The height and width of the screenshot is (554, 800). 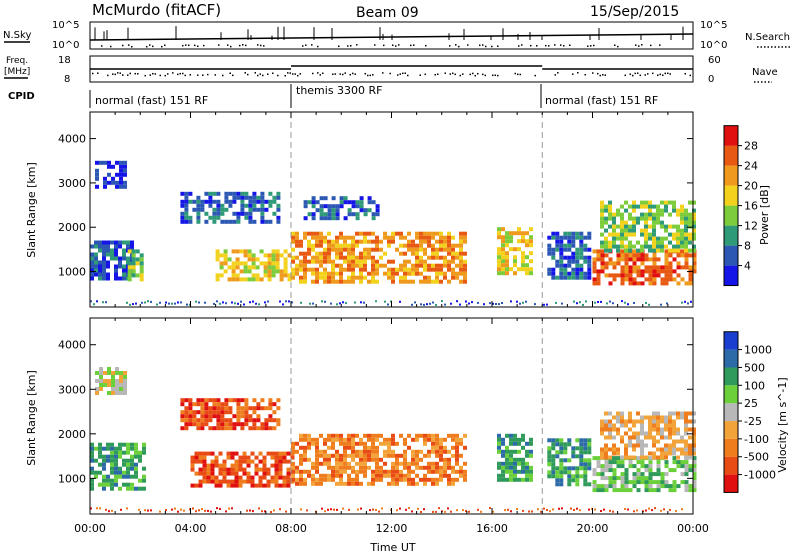 What do you see at coordinates (760, 475) in the screenshot?
I see `colorbar-tick-label: -1000` at bounding box center [760, 475].